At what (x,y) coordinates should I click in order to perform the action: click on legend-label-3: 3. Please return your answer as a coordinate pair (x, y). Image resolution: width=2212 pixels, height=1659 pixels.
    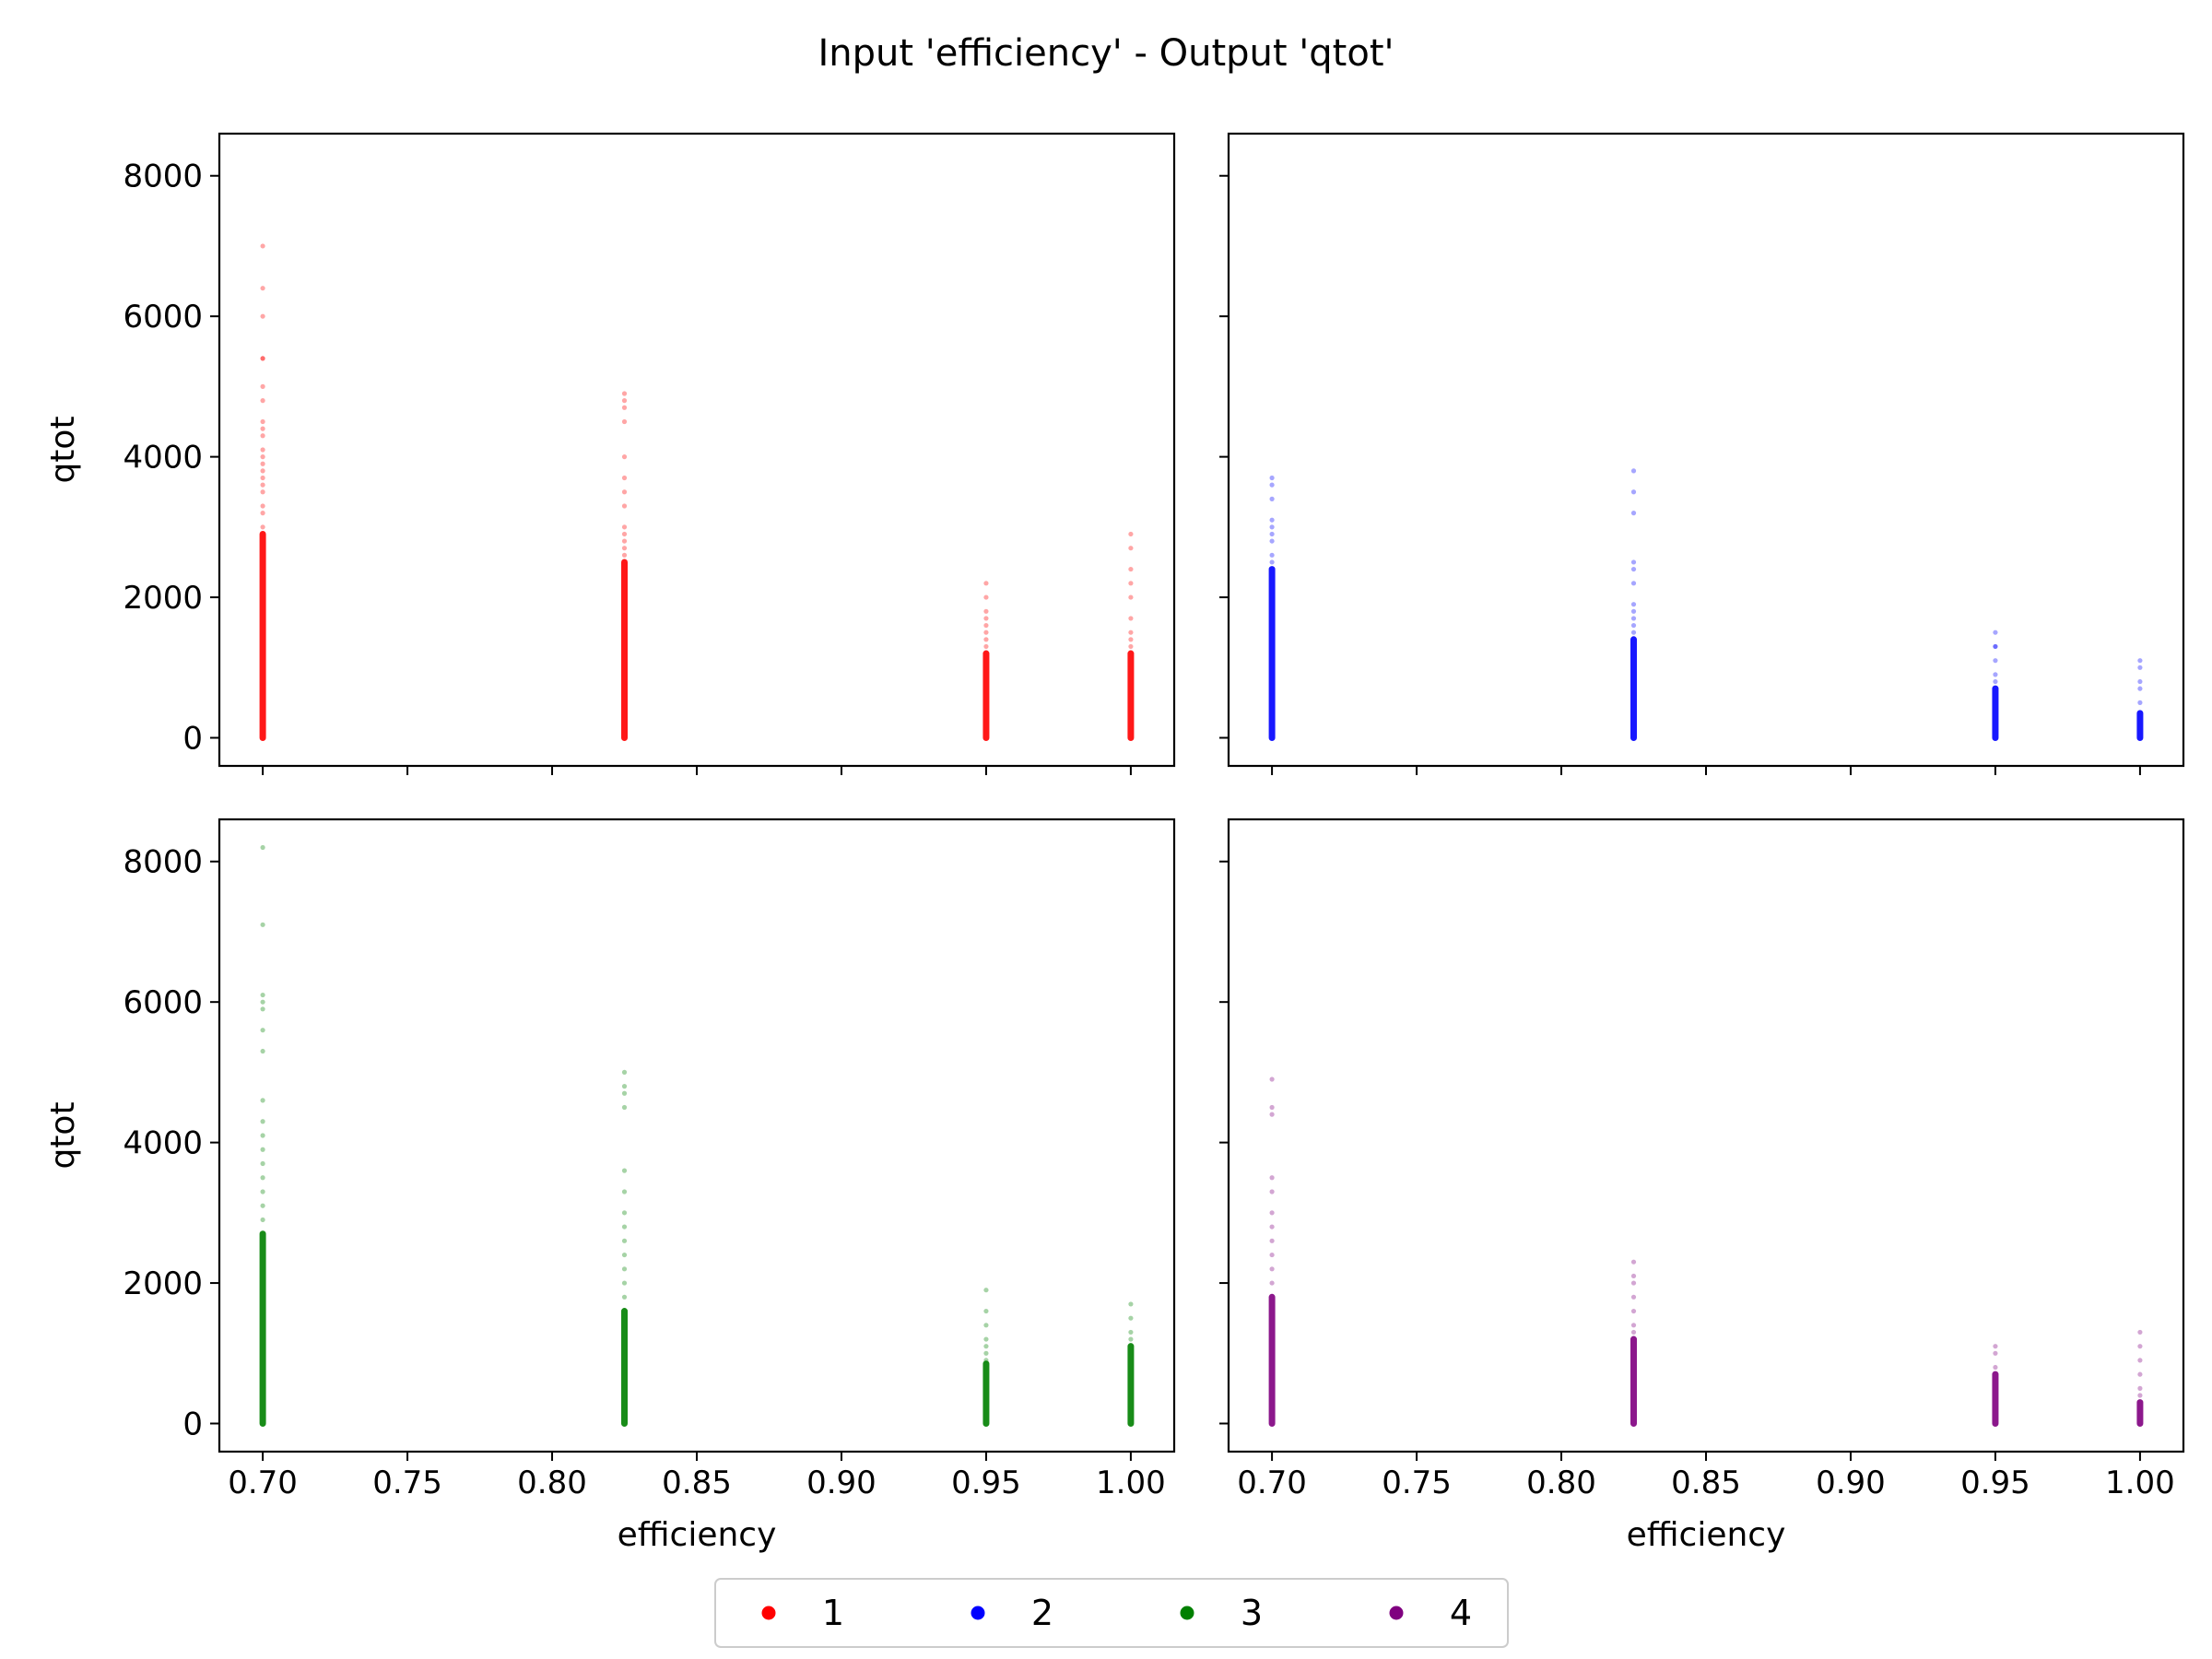
    Looking at the image, I should click on (1252, 1613).